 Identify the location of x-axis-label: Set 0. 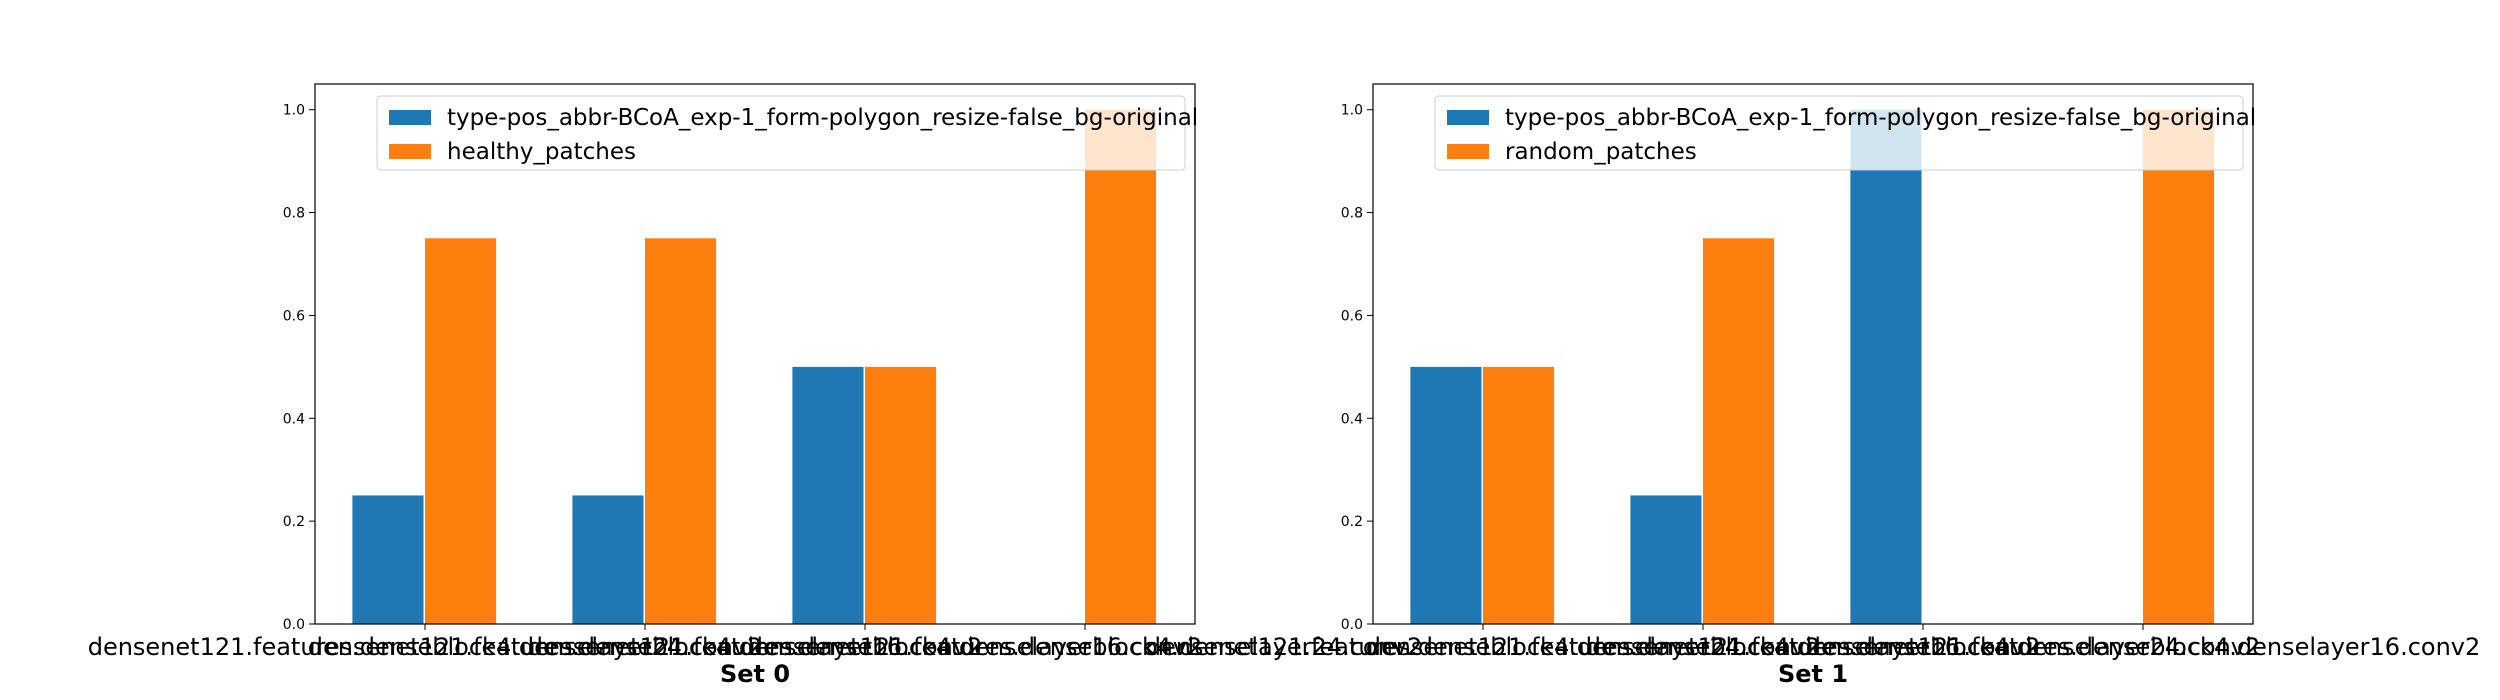
(755, 674).